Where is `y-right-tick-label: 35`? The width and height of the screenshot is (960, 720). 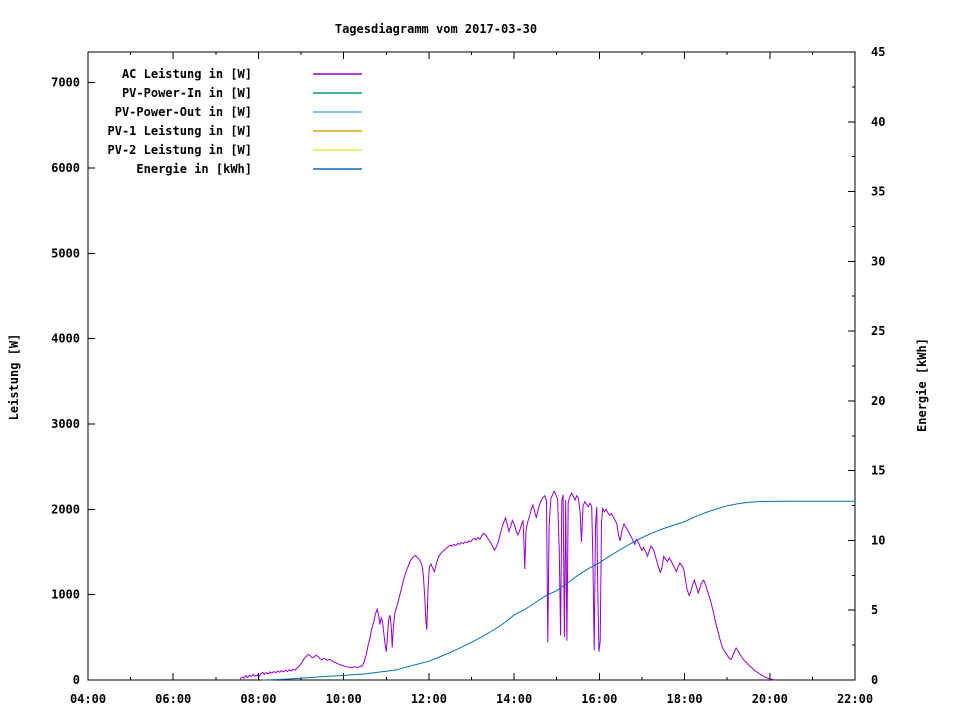 y-right-tick-label: 35 is located at coordinates (878, 192).